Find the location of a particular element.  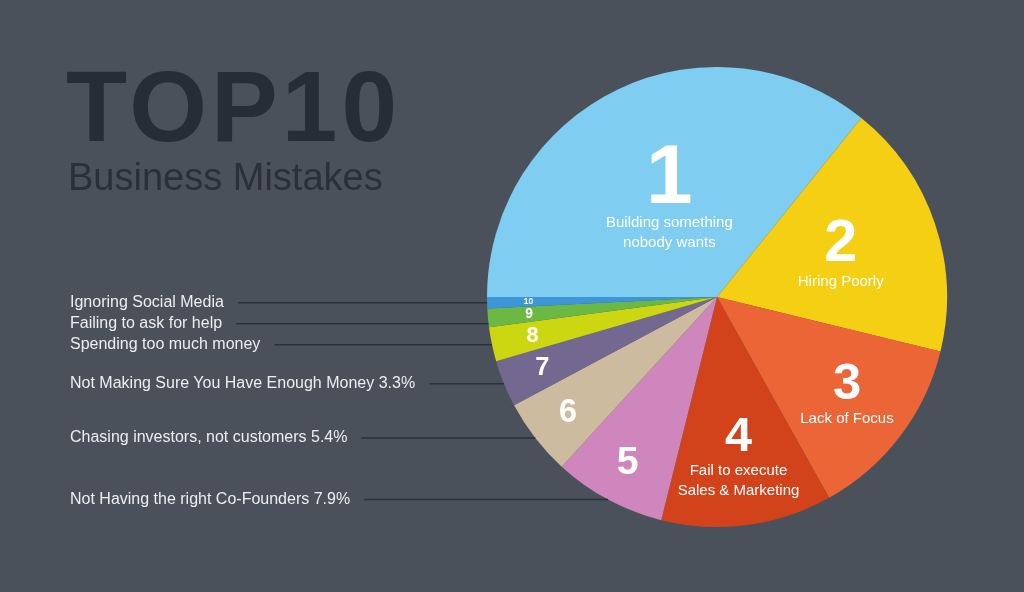

text: 5 is located at coordinates (627, 459).